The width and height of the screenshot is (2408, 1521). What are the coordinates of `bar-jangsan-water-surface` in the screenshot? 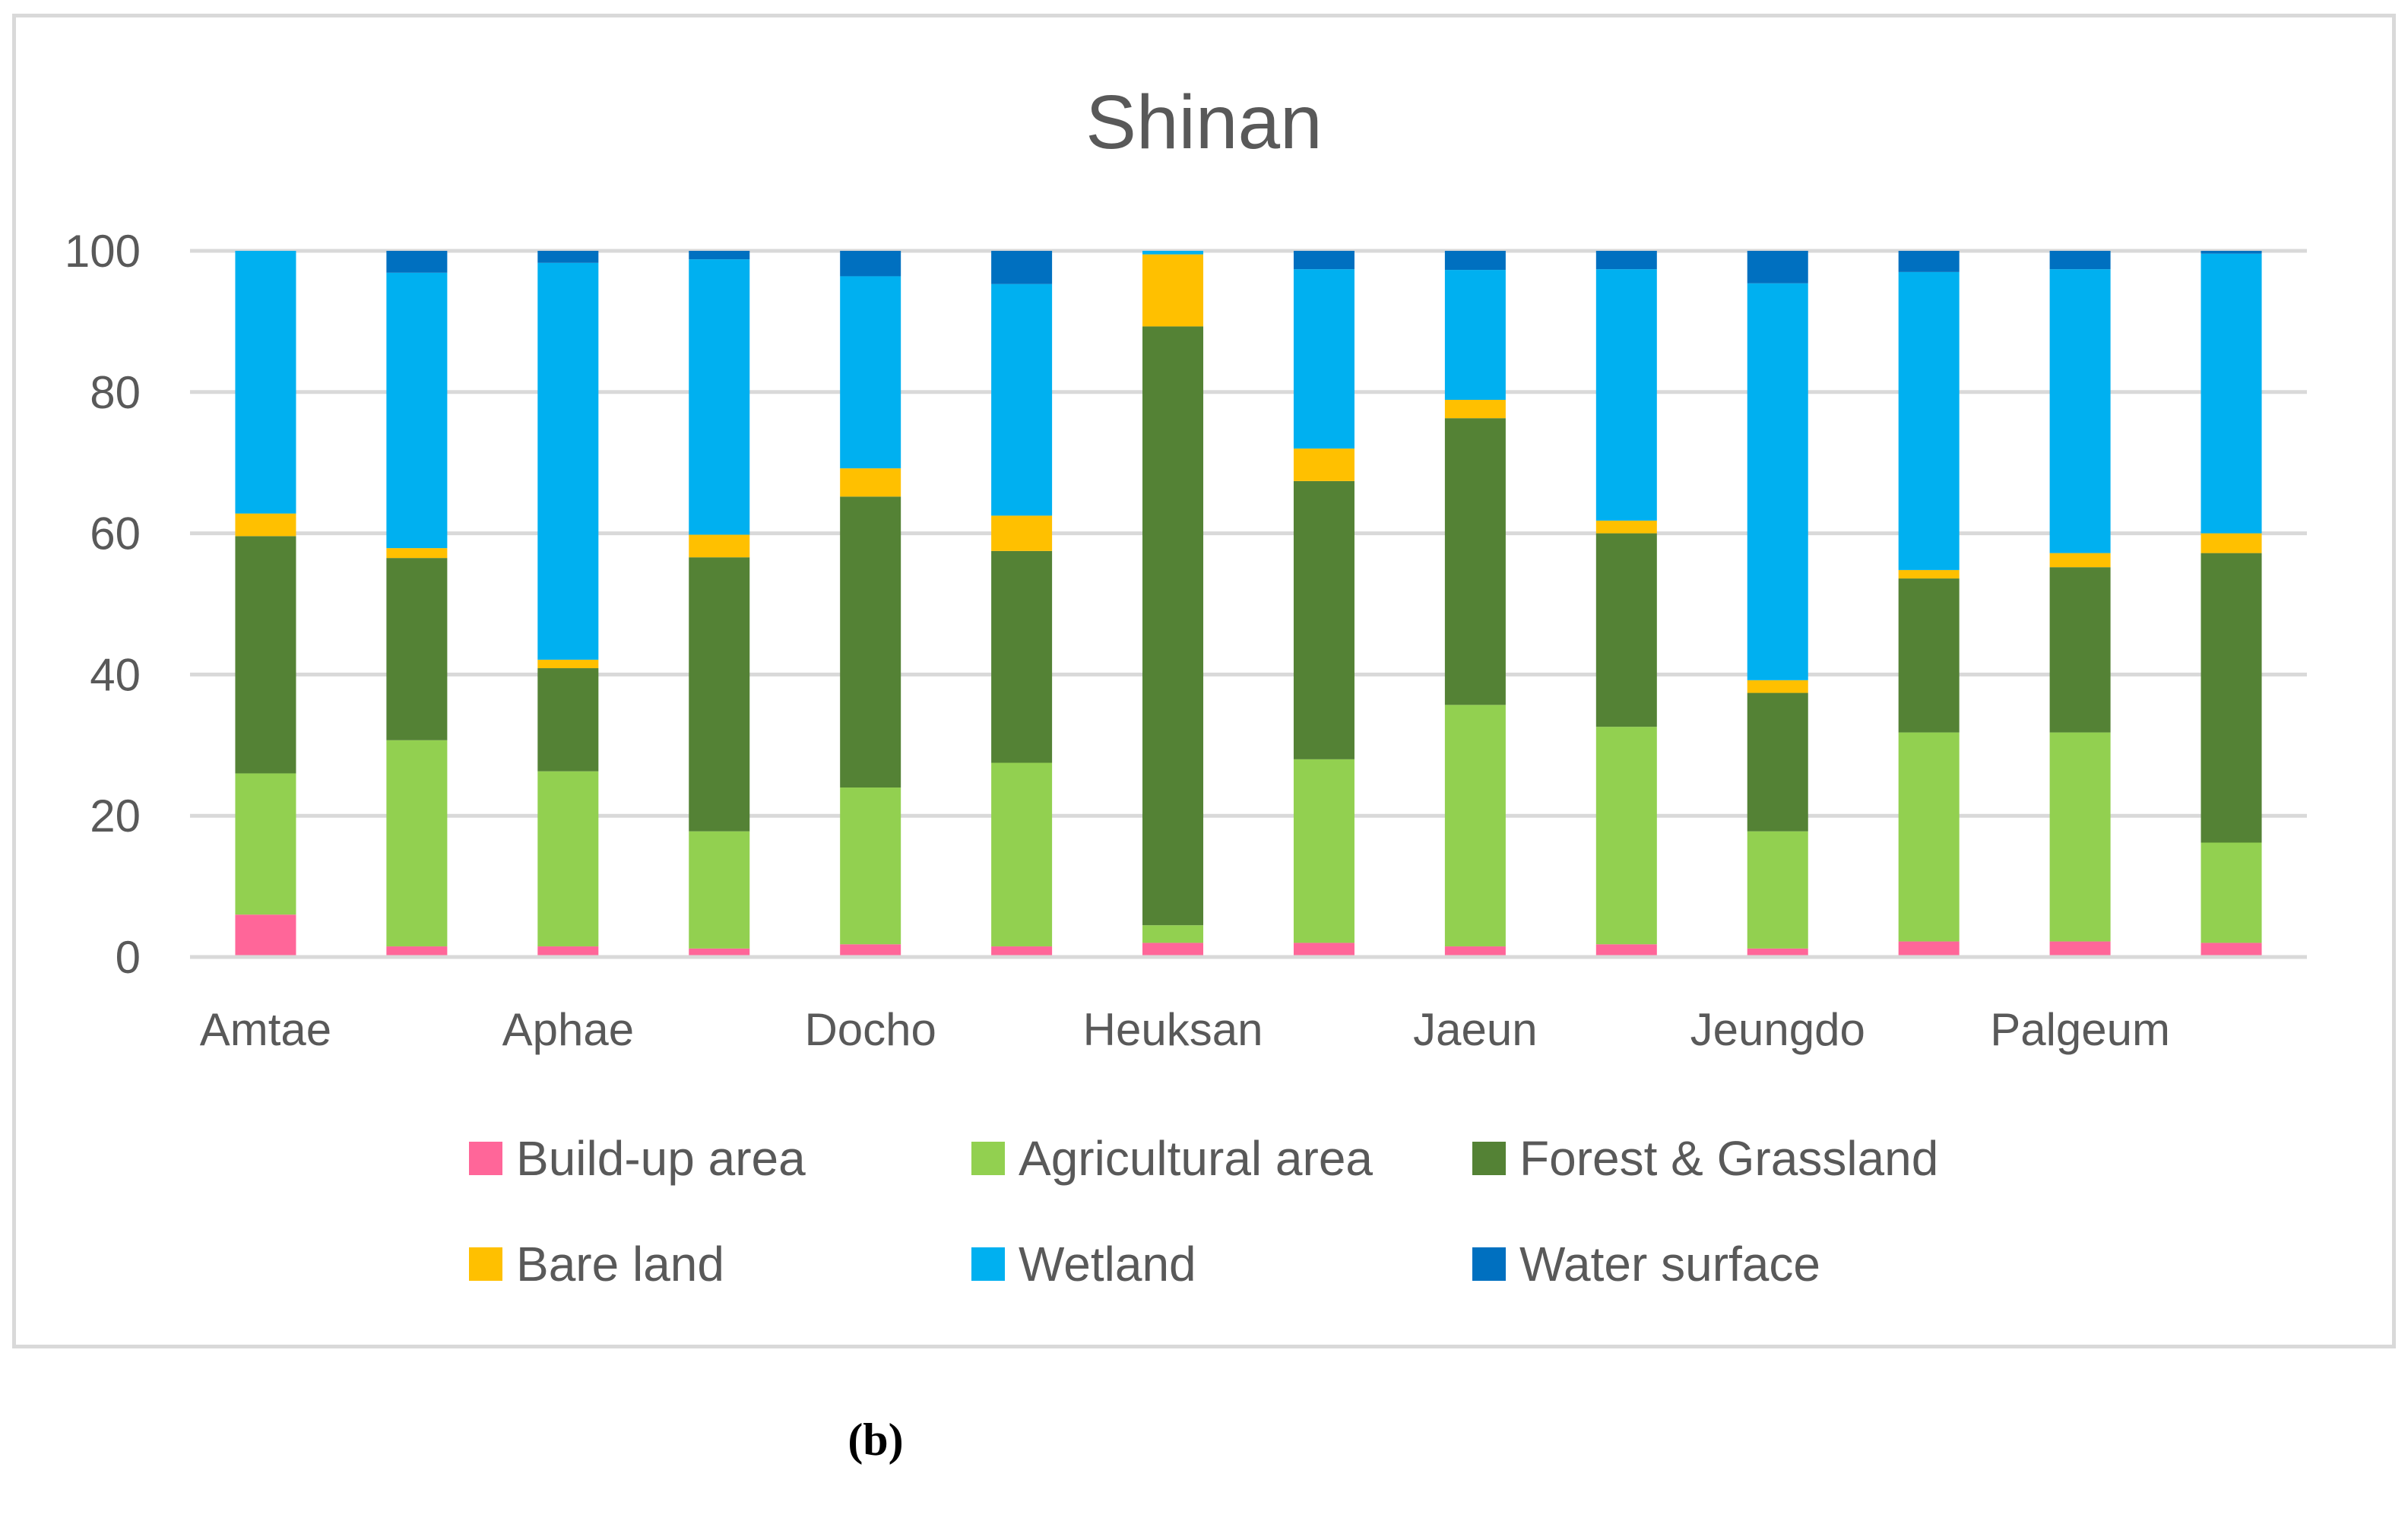 It's located at (1626, 260).